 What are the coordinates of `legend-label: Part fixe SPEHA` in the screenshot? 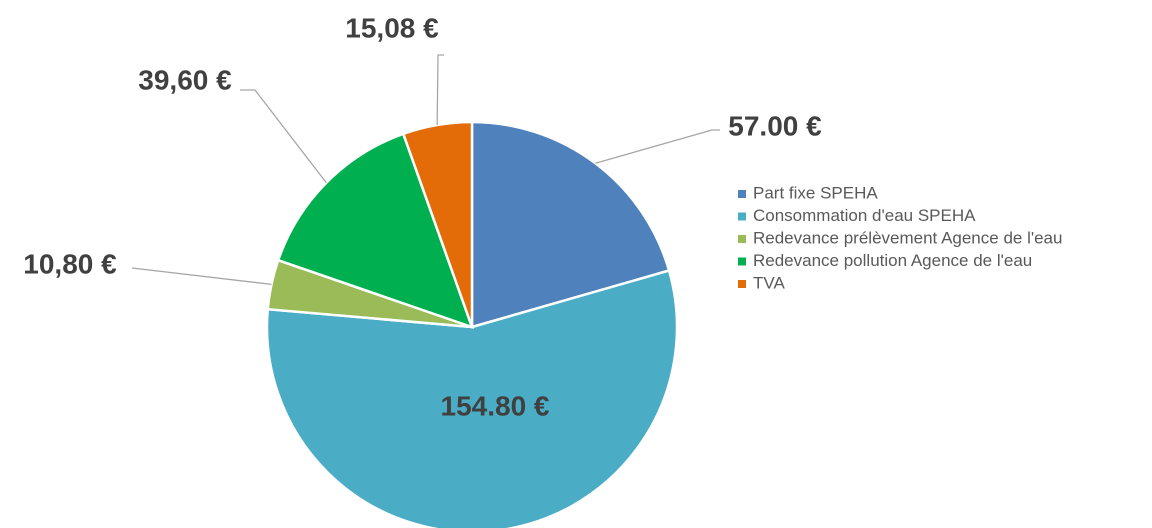 It's located at (815, 192).